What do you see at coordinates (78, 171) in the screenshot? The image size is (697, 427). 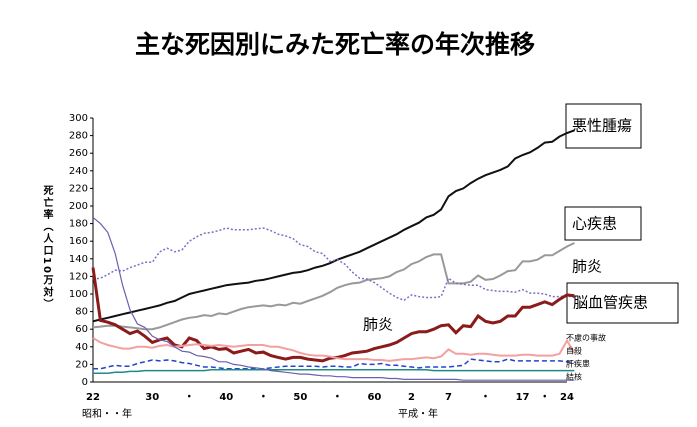 I see `y-tick-label: 240` at bounding box center [78, 171].